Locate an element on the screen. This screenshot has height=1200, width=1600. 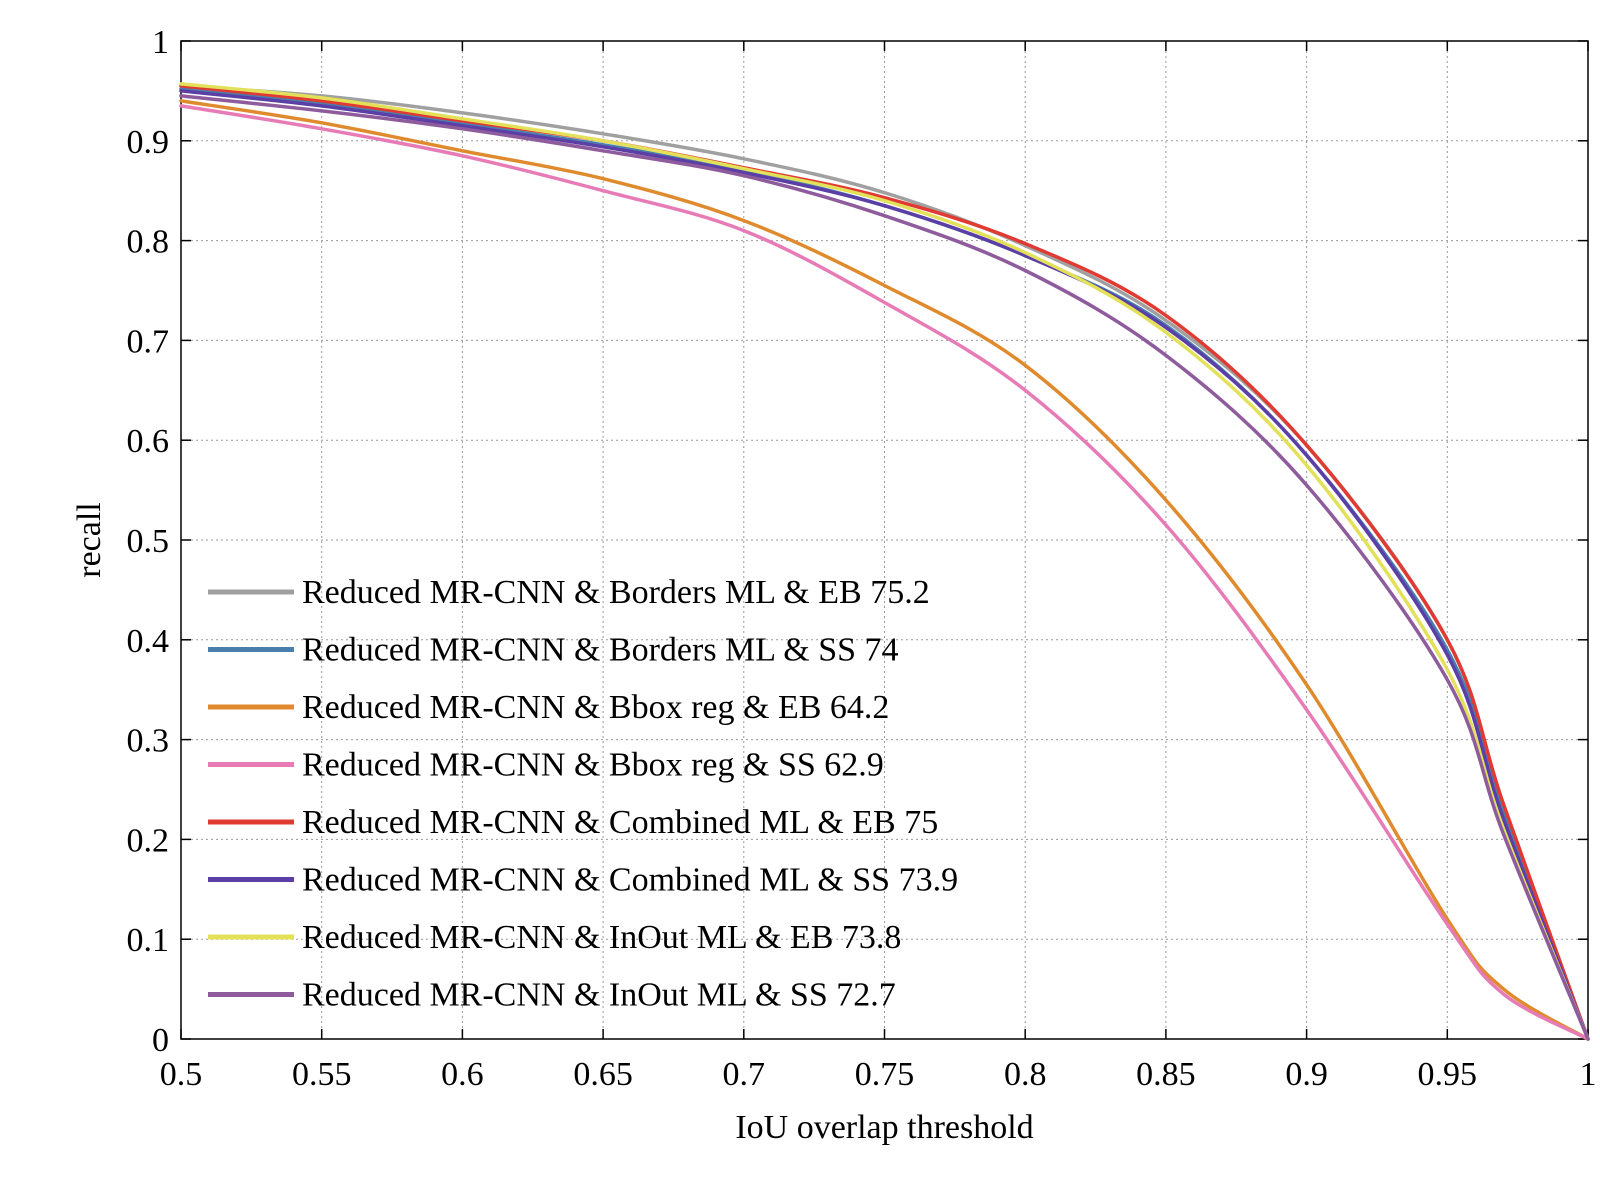
y-axis-label: recall is located at coordinates (89, 540).